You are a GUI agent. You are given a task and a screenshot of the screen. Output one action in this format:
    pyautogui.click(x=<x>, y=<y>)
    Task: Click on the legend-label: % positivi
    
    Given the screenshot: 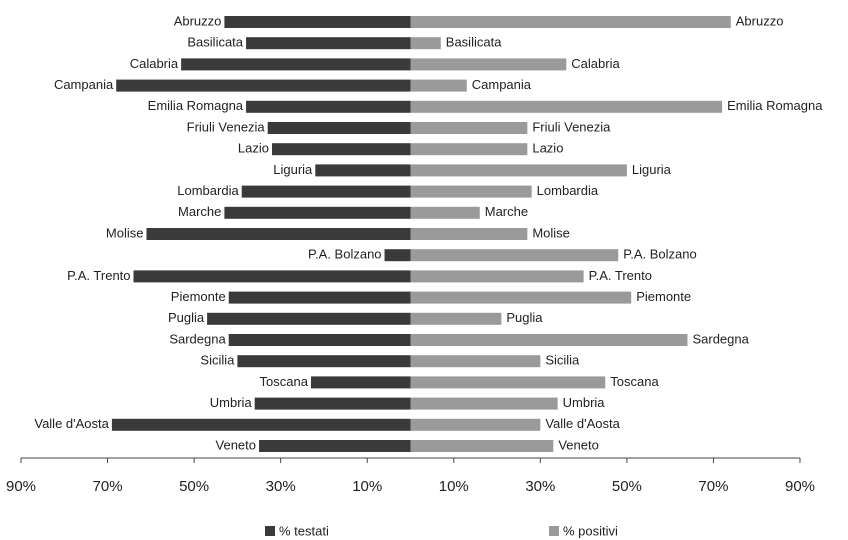 What is the action you would take?
    pyautogui.click(x=590, y=530)
    